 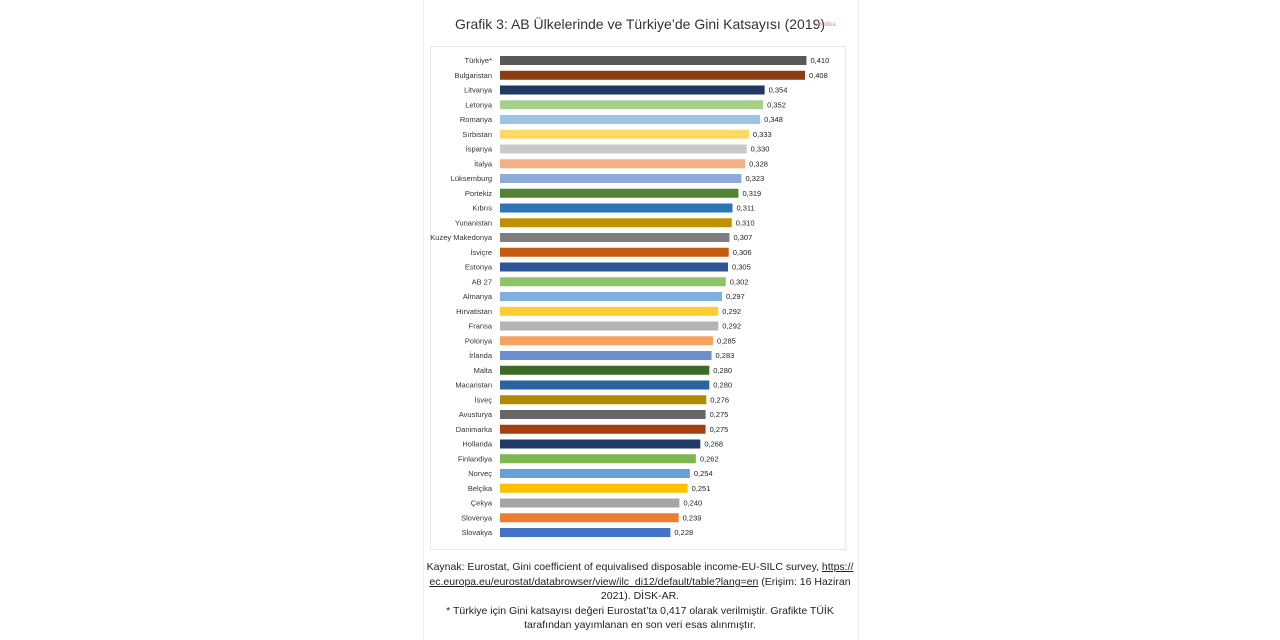 I want to click on value-label: 0,328, so click(x=758, y=163).